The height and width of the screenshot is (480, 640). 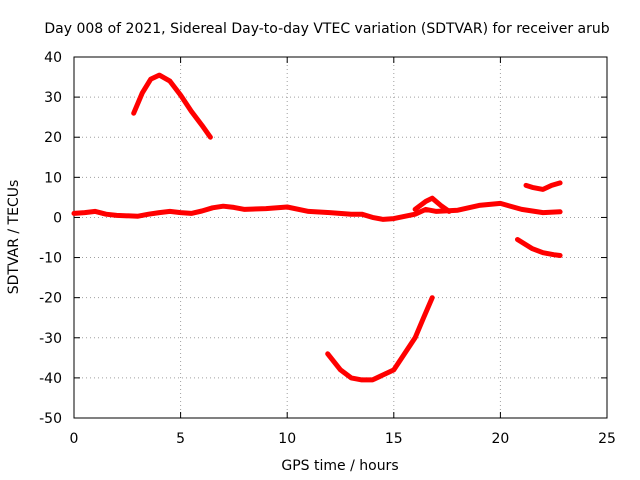 I want to click on x-tick-label: 5, so click(x=180, y=439).